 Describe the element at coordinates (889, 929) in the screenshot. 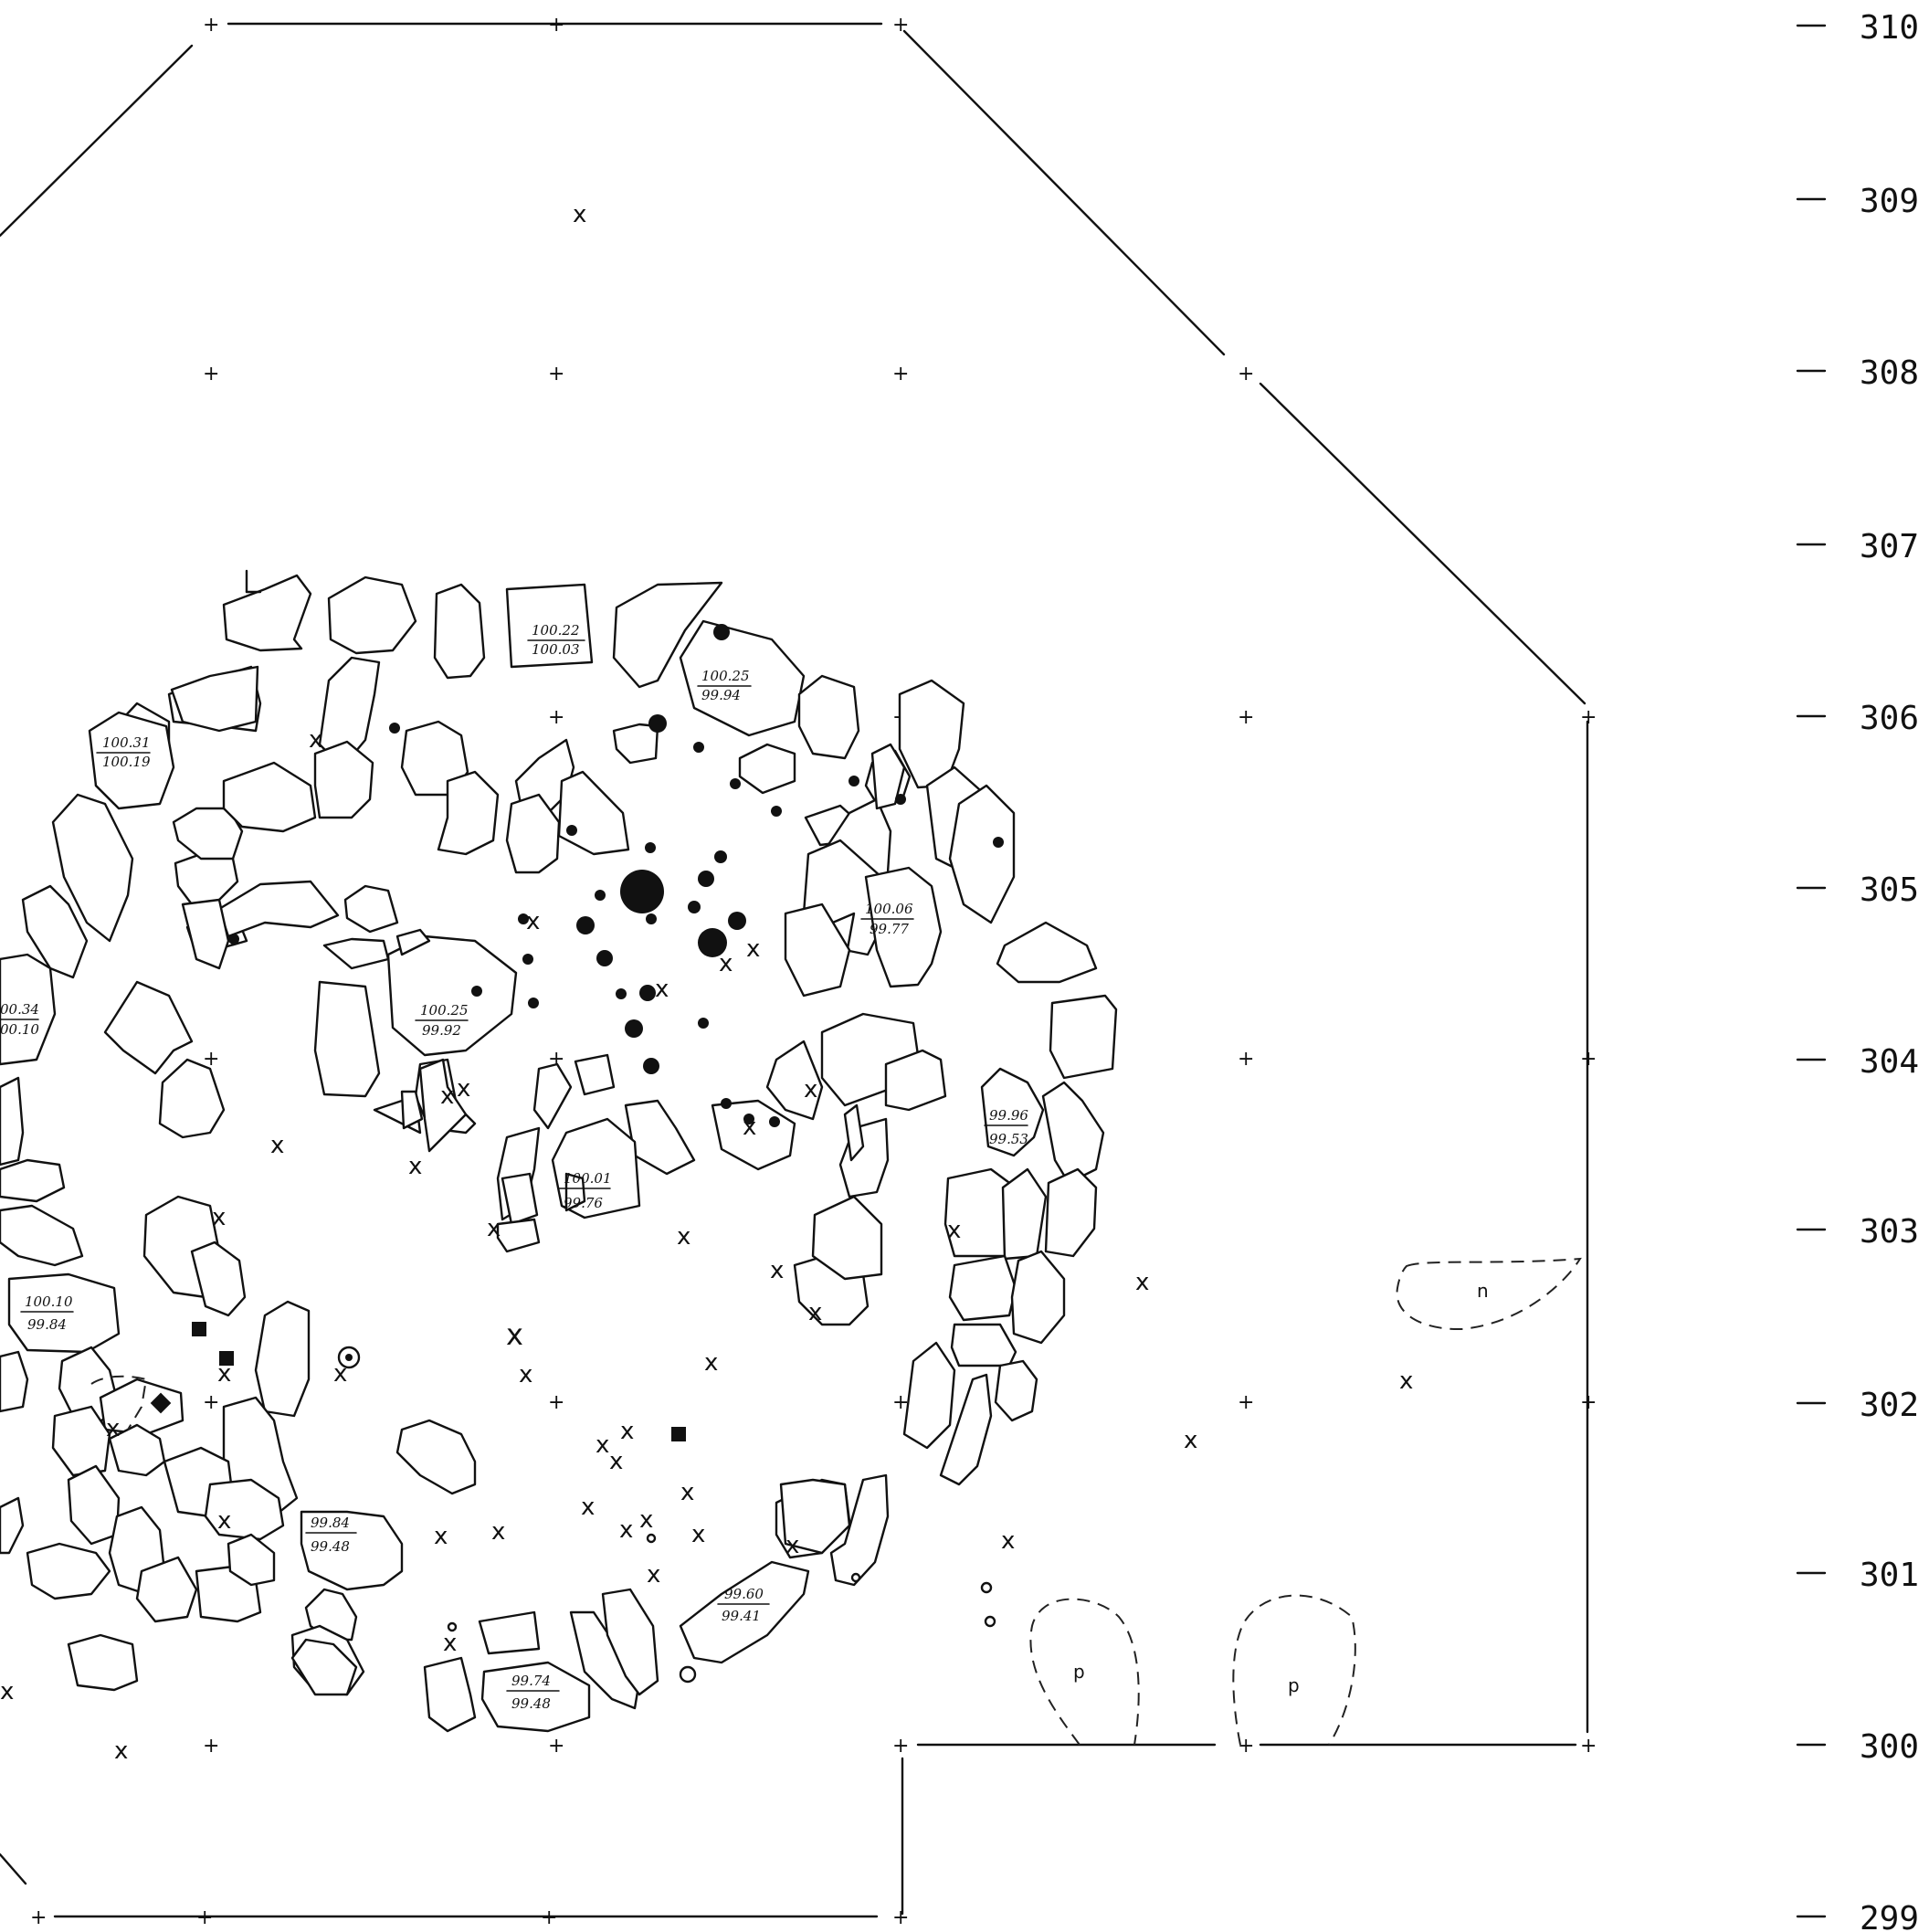

I see `svg-text: 99.77` at that location.